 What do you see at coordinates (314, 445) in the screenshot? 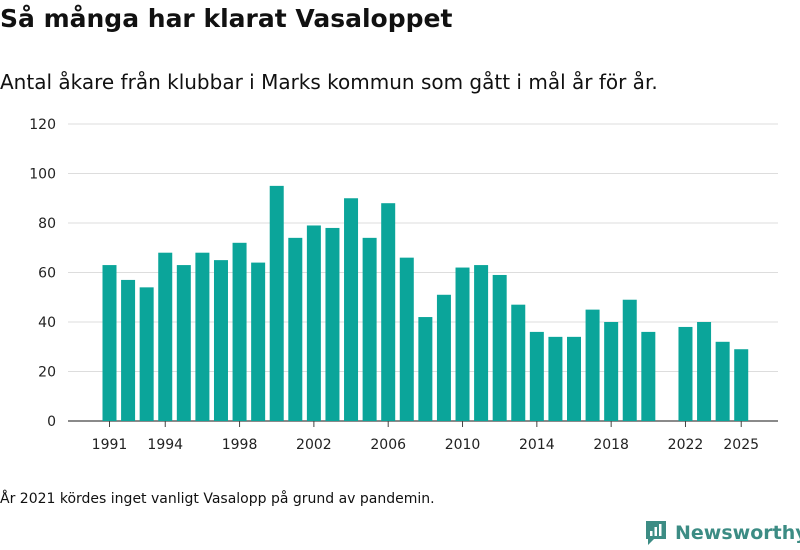
I see `x-tick-label: 2002` at bounding box center [314, 445].